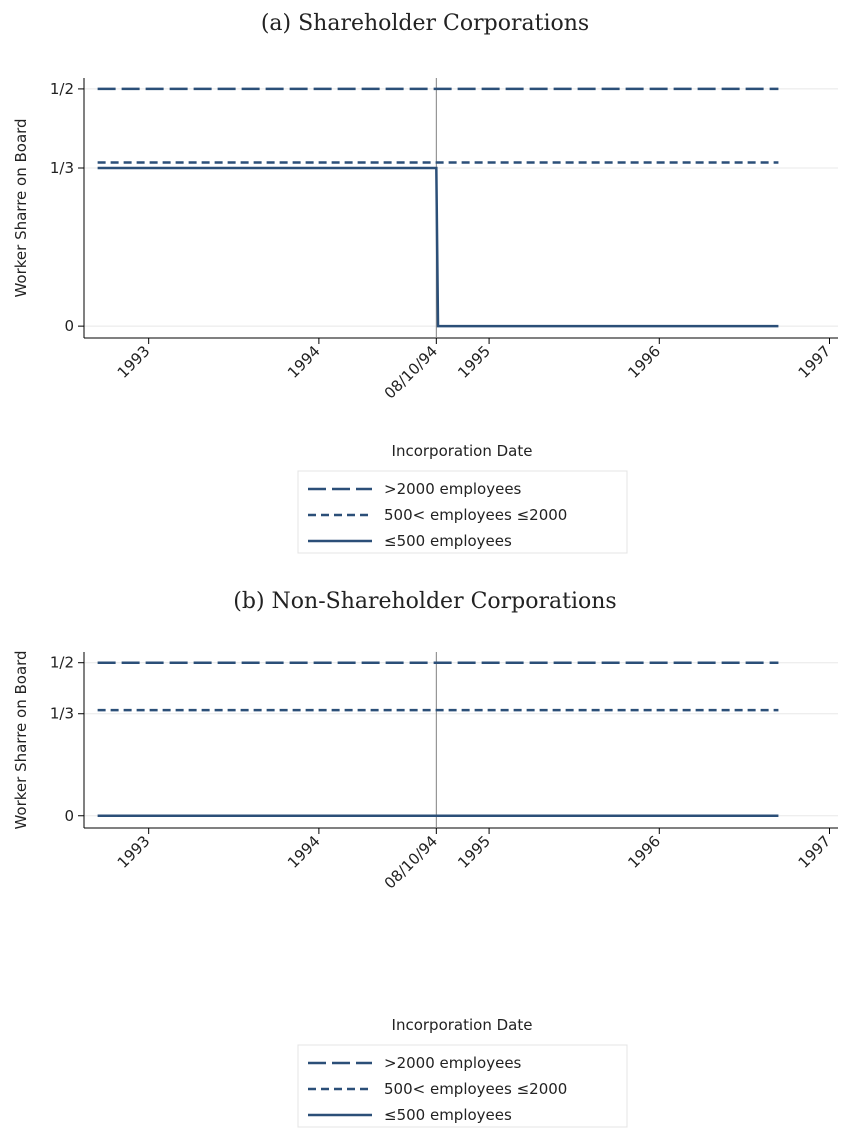 The height and width of the screenshot is (1143, 849). Describe the element at coordinates (424, 601) in the screenshot. I see `chart-title: (b) Non-Shareholder Corporations` at that location.